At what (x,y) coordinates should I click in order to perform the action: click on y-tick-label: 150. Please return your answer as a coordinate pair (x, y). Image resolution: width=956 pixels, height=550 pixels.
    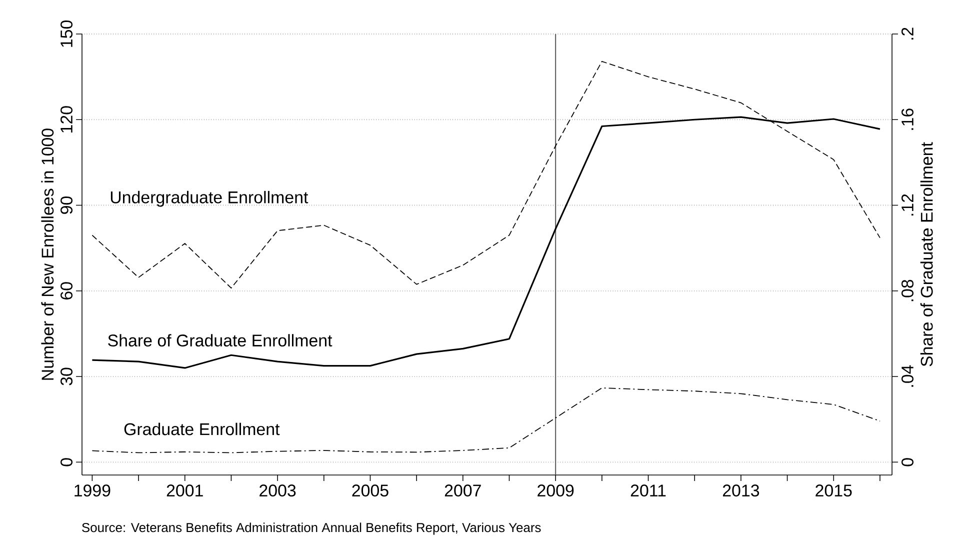
    Looking at the image, I should click on (66, 33).